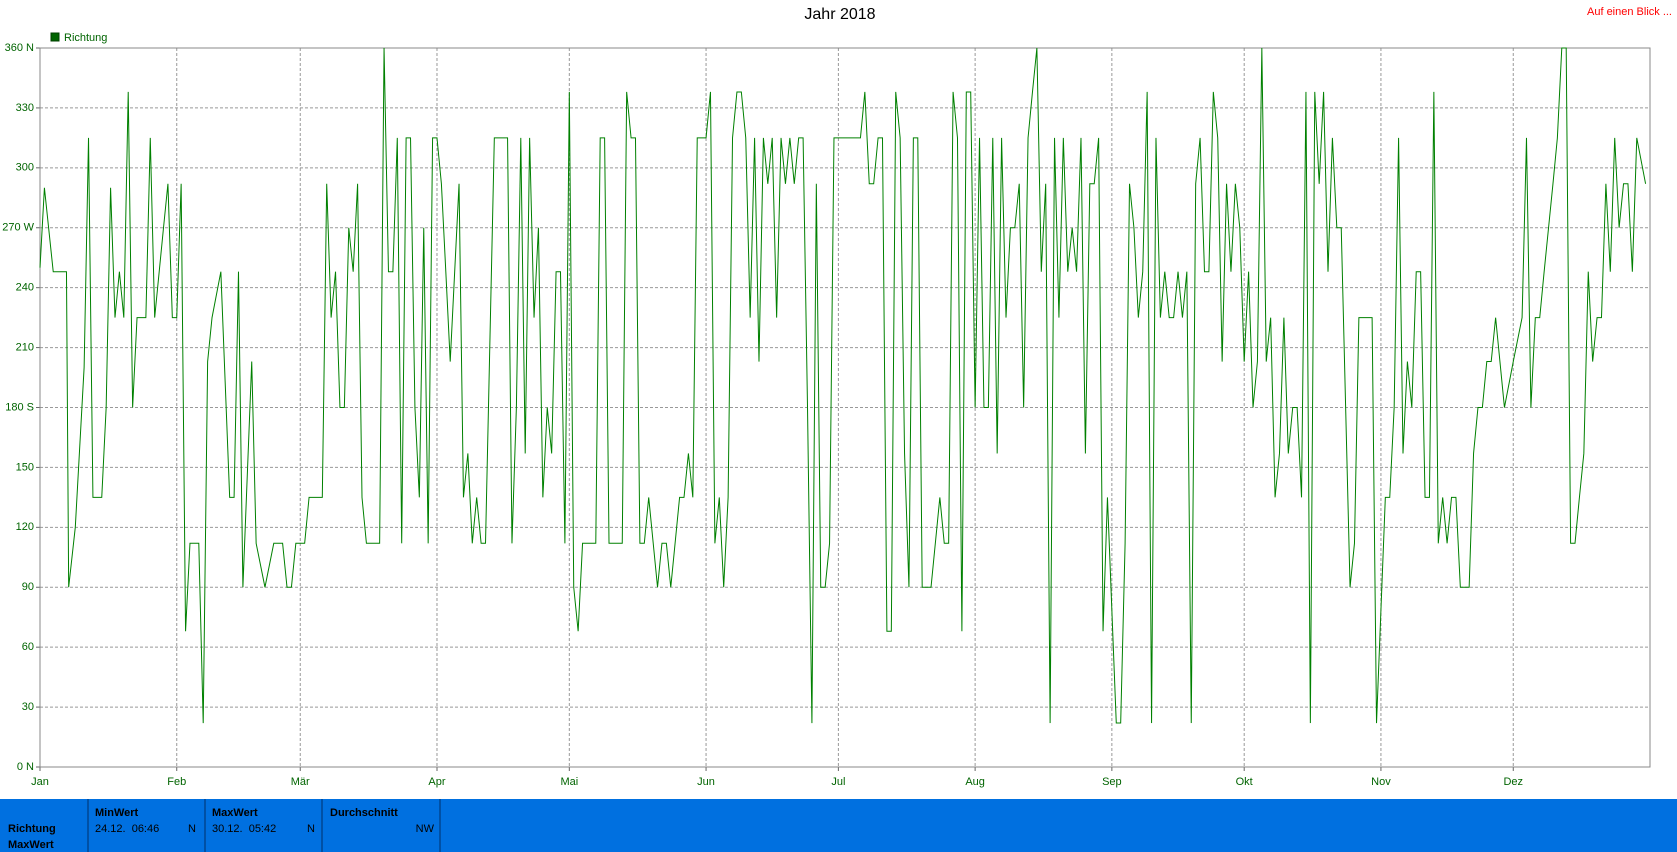  Describe the element at coordinates (975, 782) in the screenshot. I see `x-tick-label: Aug` at that location.